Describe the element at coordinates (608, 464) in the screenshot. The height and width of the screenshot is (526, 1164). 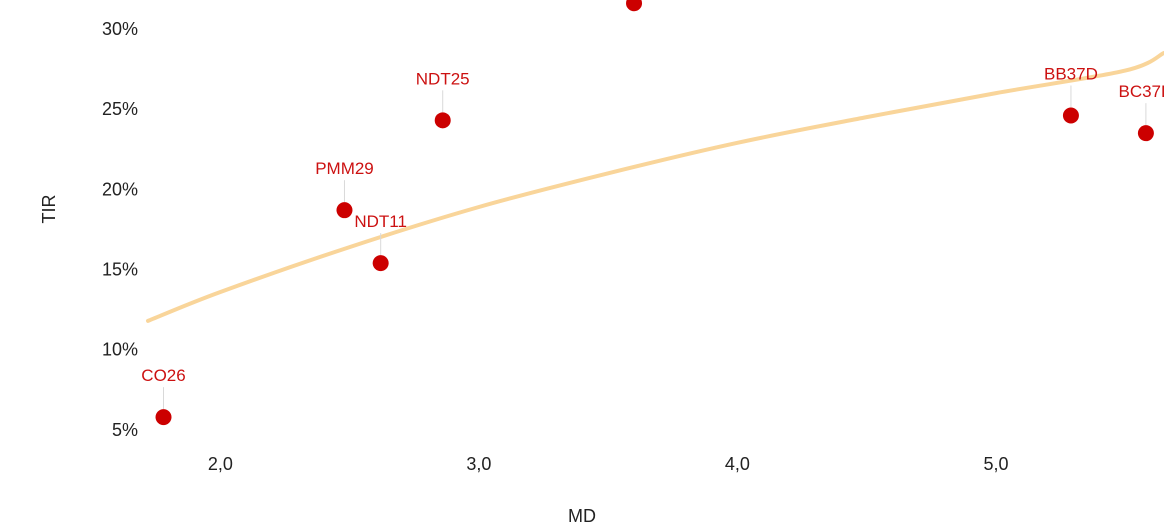
I see `x-axis-ticks: 2,0 3,0 4,0 5,0` at that location.